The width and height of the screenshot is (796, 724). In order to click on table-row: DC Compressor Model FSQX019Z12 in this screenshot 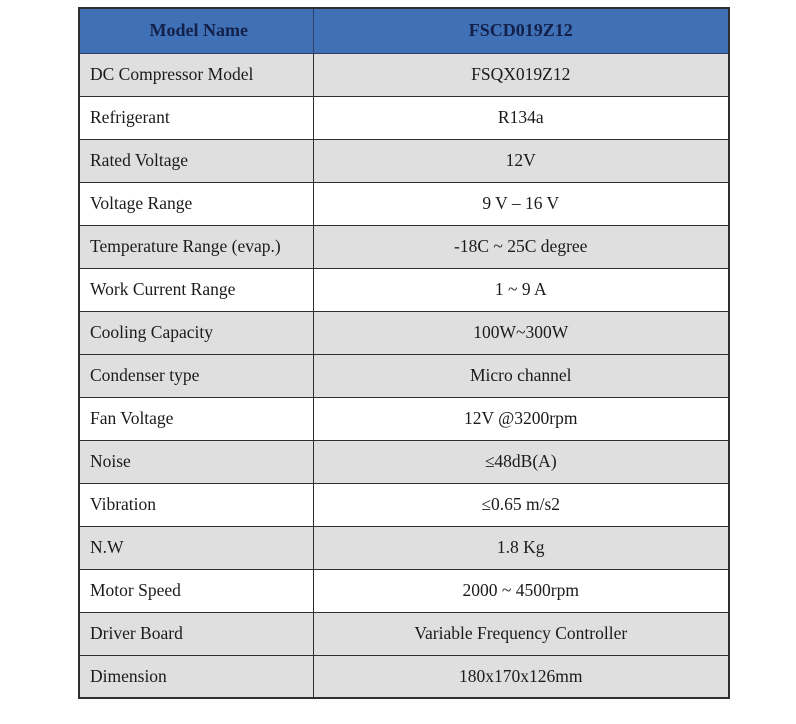, I will do `click(404, 74)`.